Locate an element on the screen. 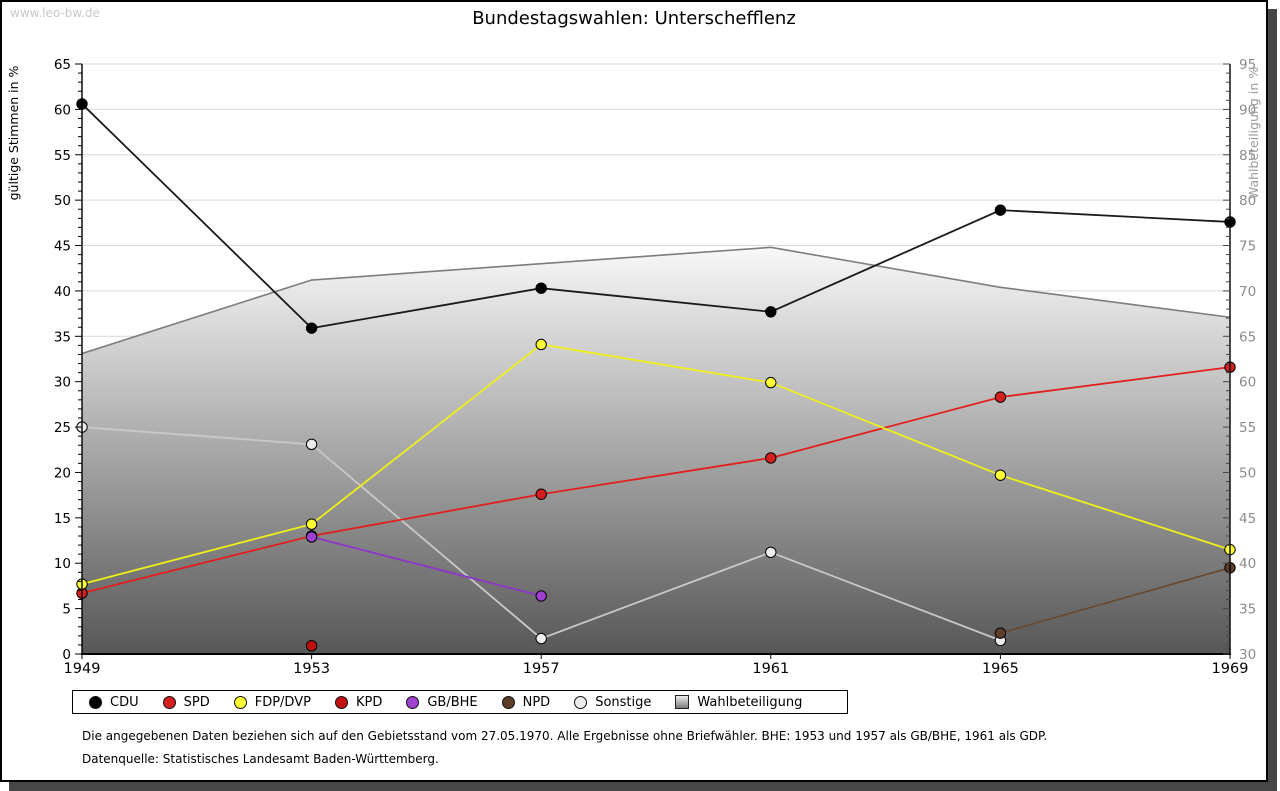 The image size is (1280, 791). point-fdp-dvp-1961 is located at coordinates (771, 382).